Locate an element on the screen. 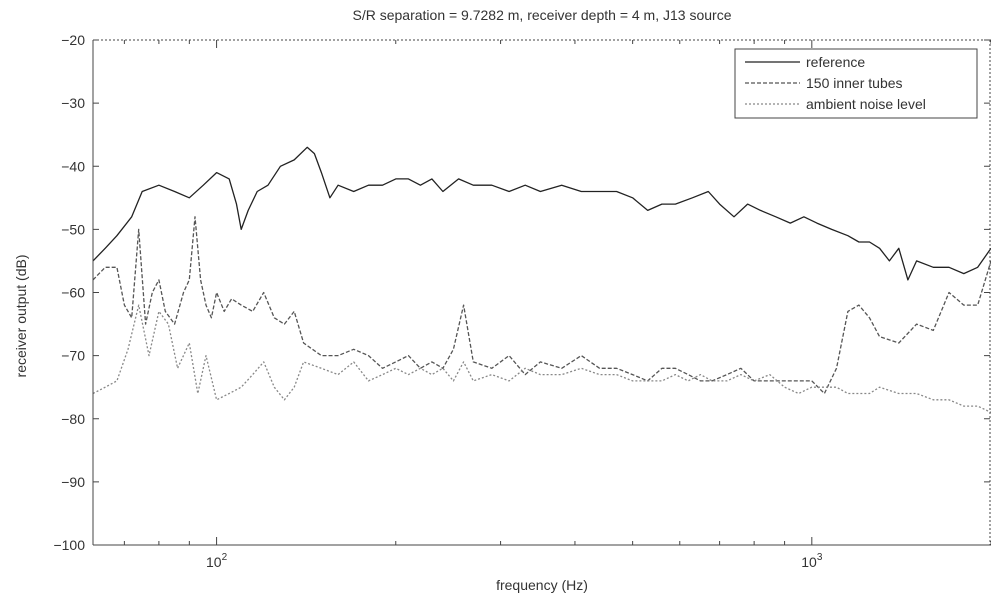 The height and width of the screenshot is (600, 991). y-tick-label: −20 is located at coordinates (73, 40).